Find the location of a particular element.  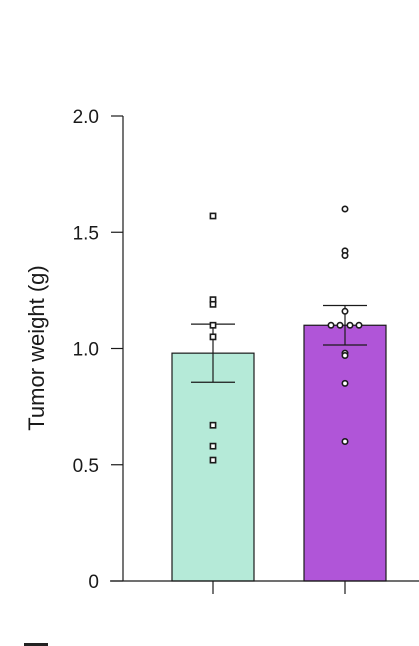

y-tick-label: 1.0 is located at coordinates (86, 350).